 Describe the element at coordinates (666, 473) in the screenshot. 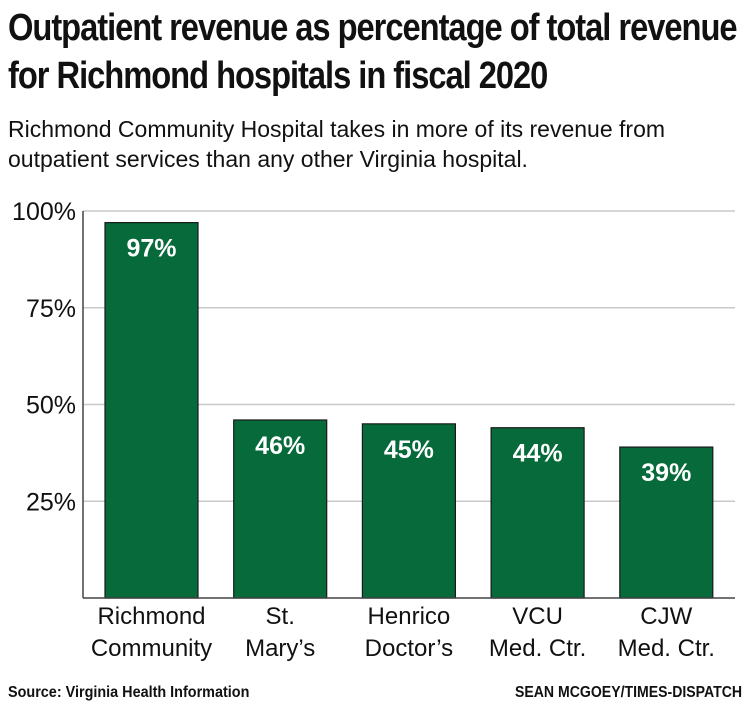

I see `data-label: 39%` at that location.